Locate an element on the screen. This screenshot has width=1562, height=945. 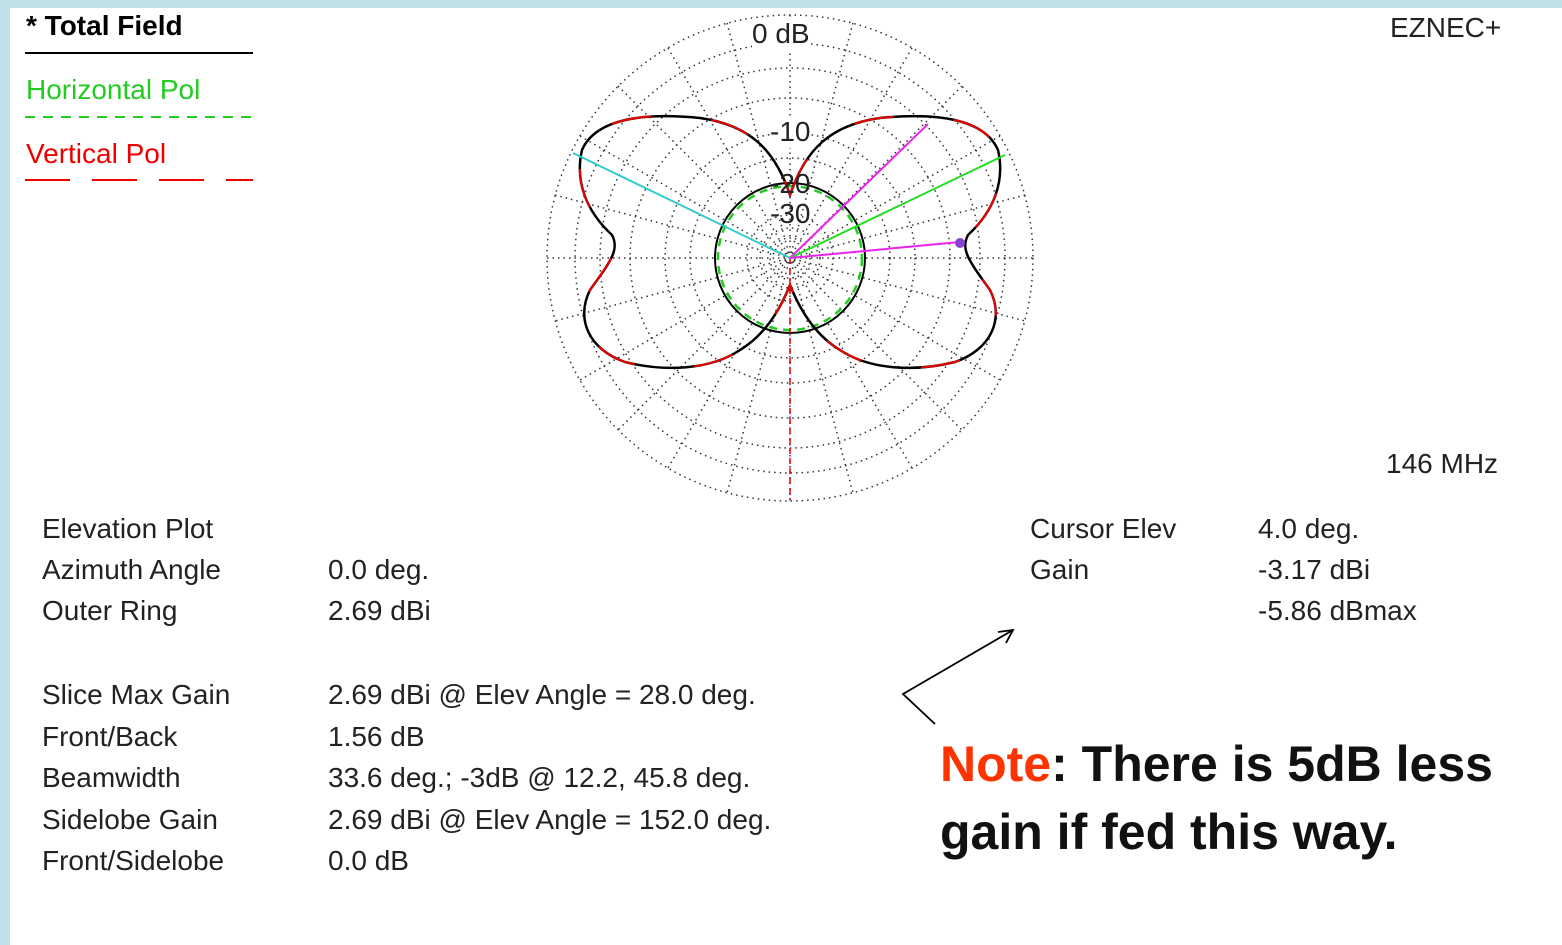
row-value: 2.69 dBi @ Elev Angle = 28.0 deg. is located at coordinates (542, 694).